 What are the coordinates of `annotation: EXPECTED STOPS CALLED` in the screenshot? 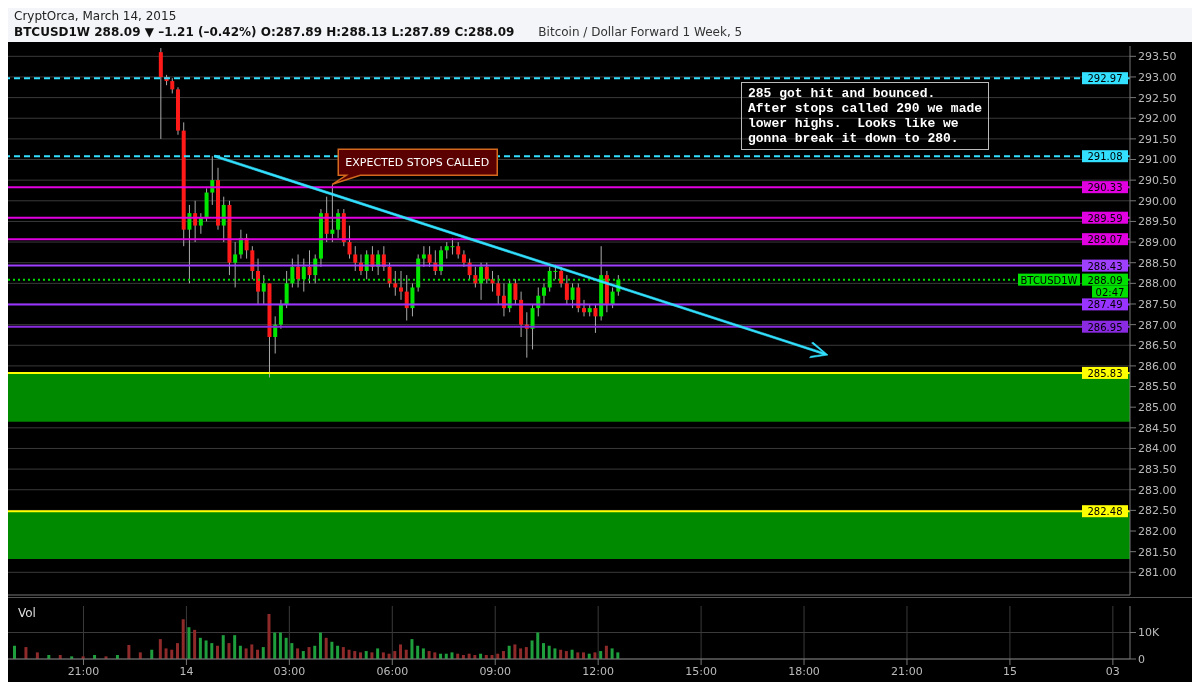 It's located at (417, 163).